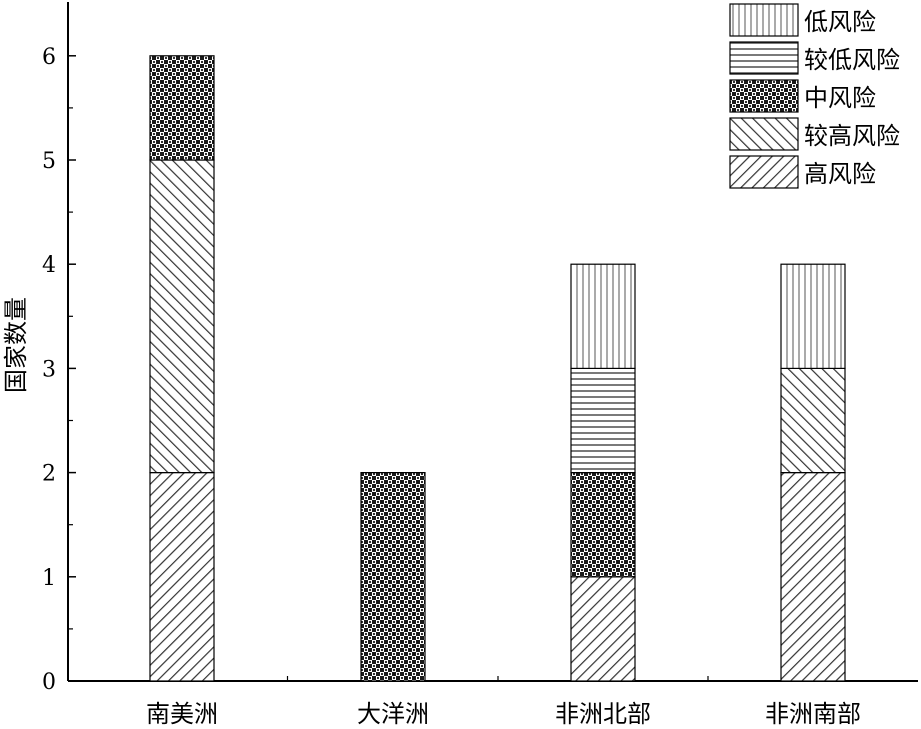  I want to click on x-tick-label: 非洲北部, so click(603, 714).